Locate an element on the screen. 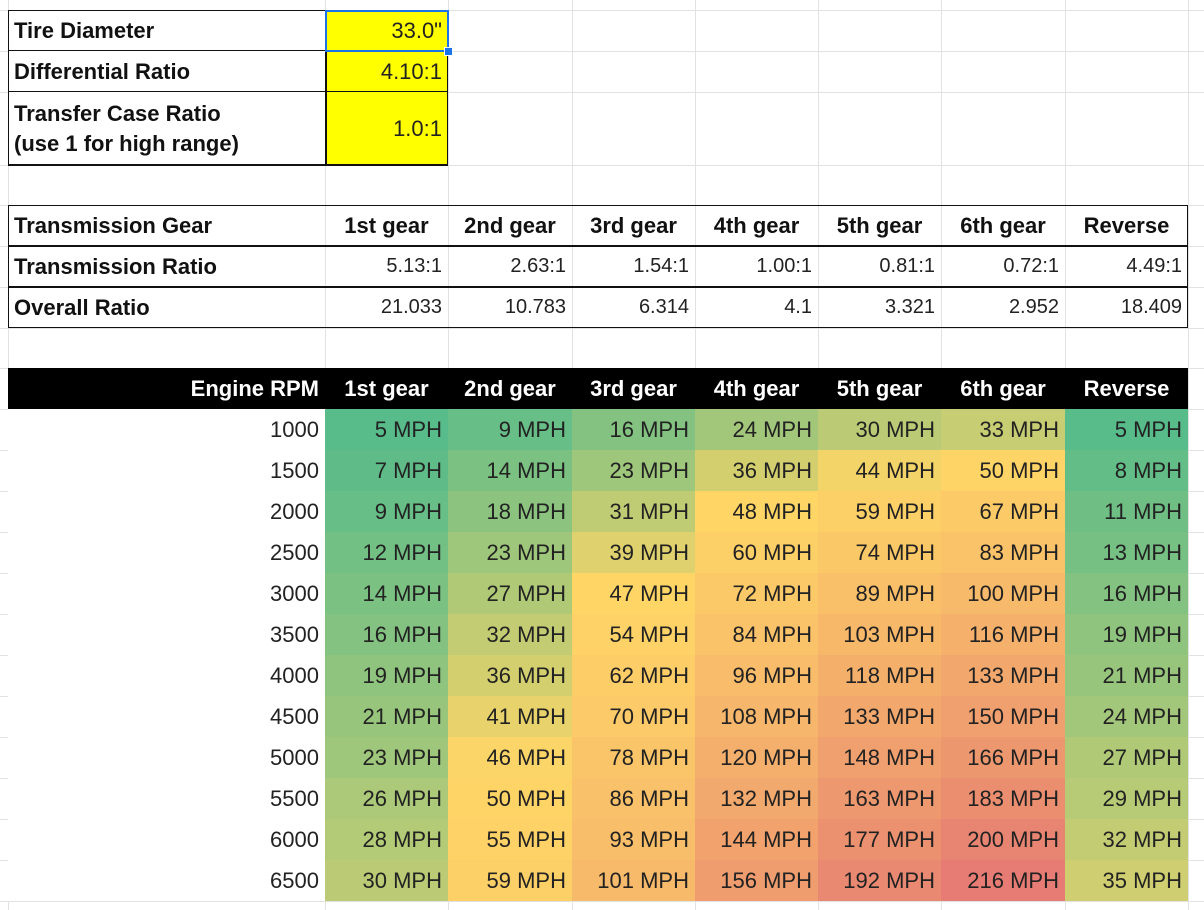 The image size is (1204, 910). rpm-label: 5500 is located at coordinates (166, 798).